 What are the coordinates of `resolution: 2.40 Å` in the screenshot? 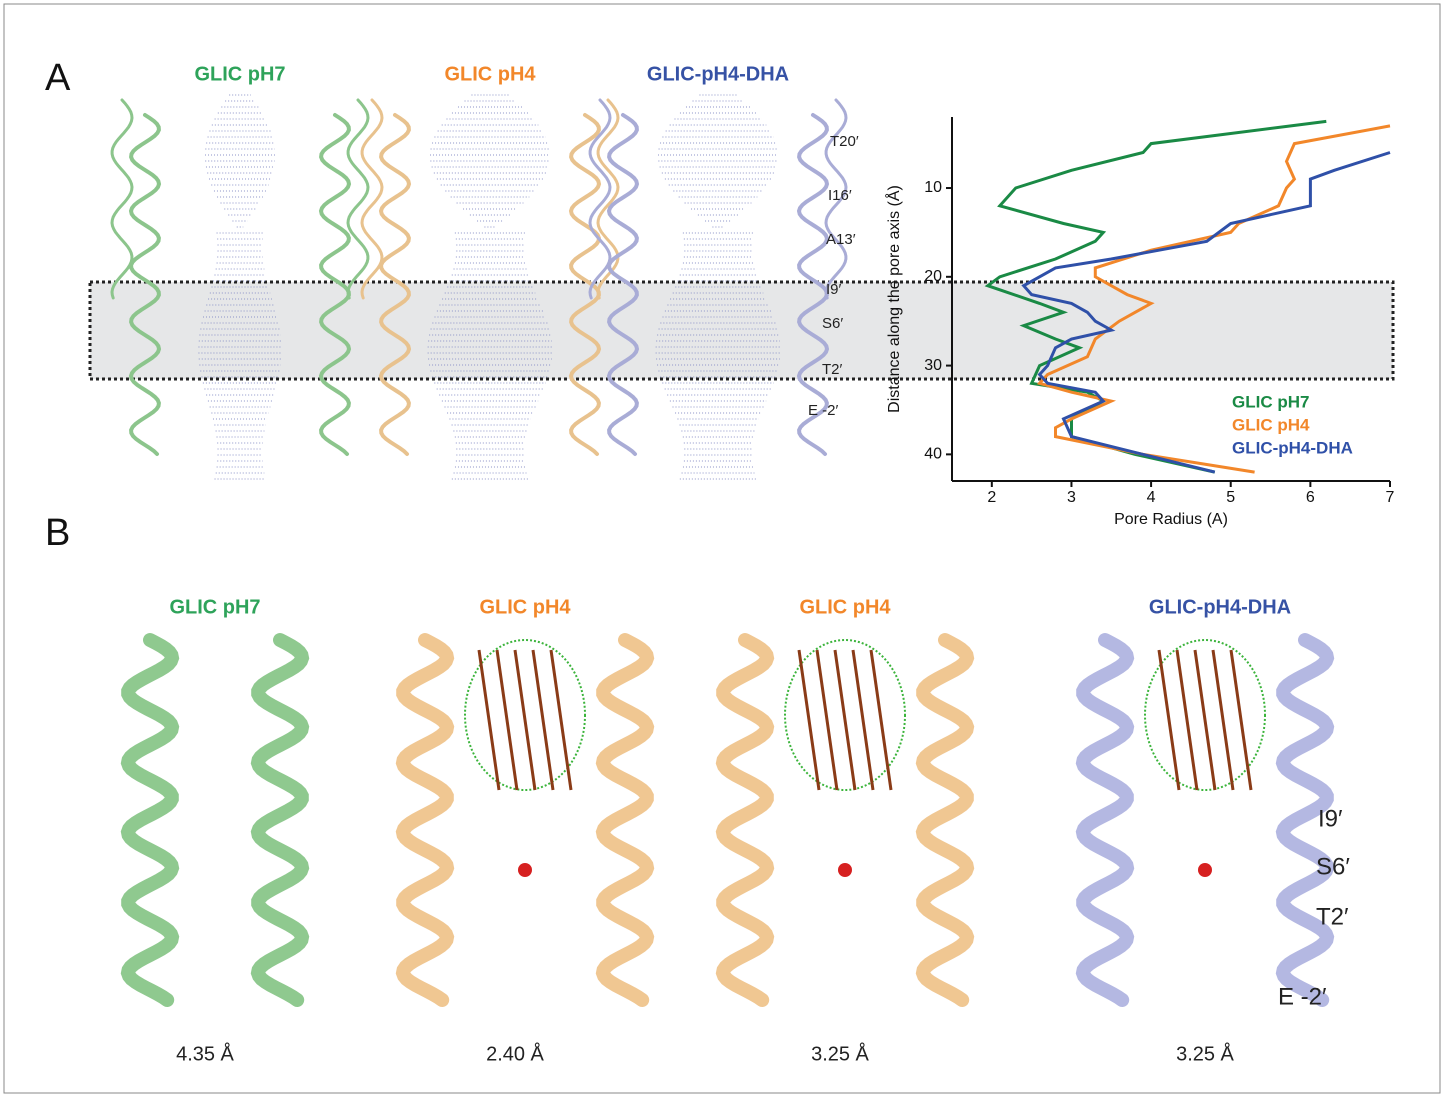 It's located at (515, 1053).